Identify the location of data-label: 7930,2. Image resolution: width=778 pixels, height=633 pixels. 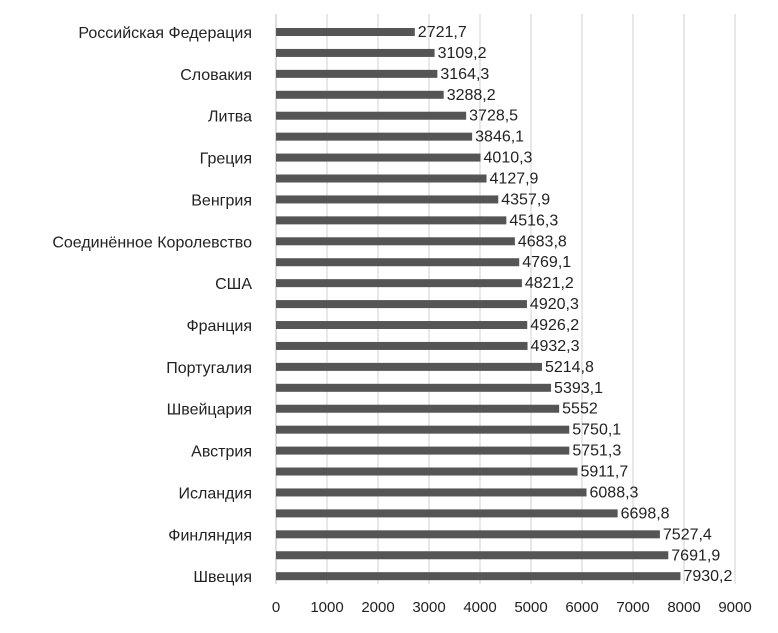
(707, 576).